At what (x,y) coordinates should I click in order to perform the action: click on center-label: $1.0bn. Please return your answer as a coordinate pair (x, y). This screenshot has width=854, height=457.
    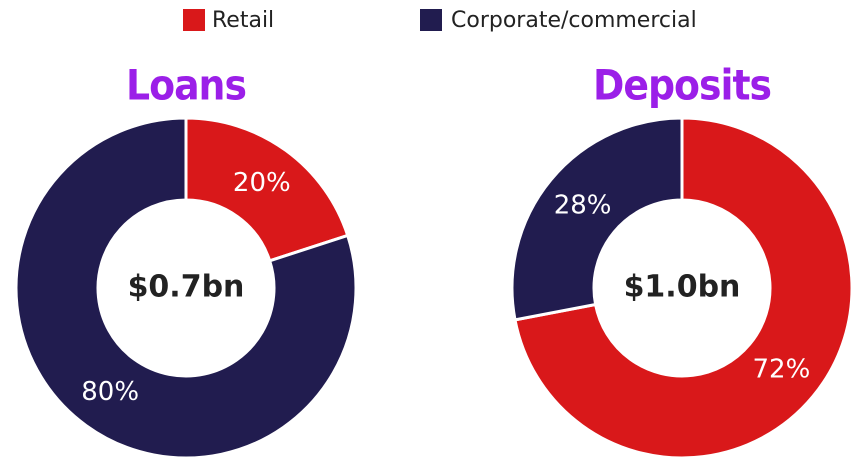
    Looking at the image, I should click on (682, 287).